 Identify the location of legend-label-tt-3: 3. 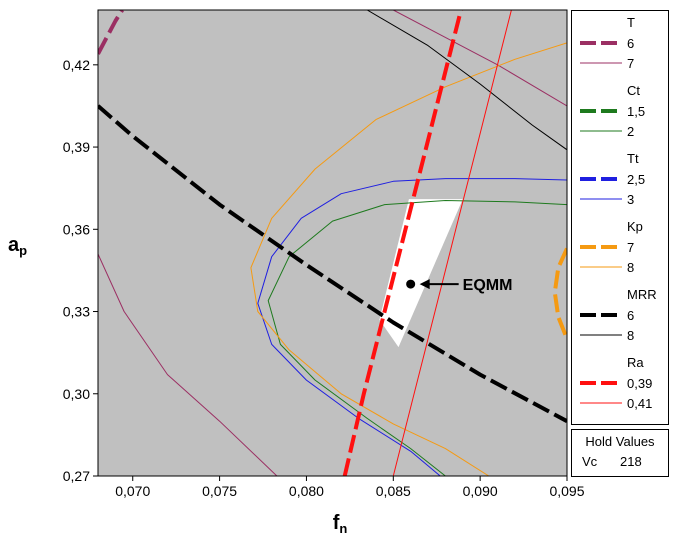
(630, 199).